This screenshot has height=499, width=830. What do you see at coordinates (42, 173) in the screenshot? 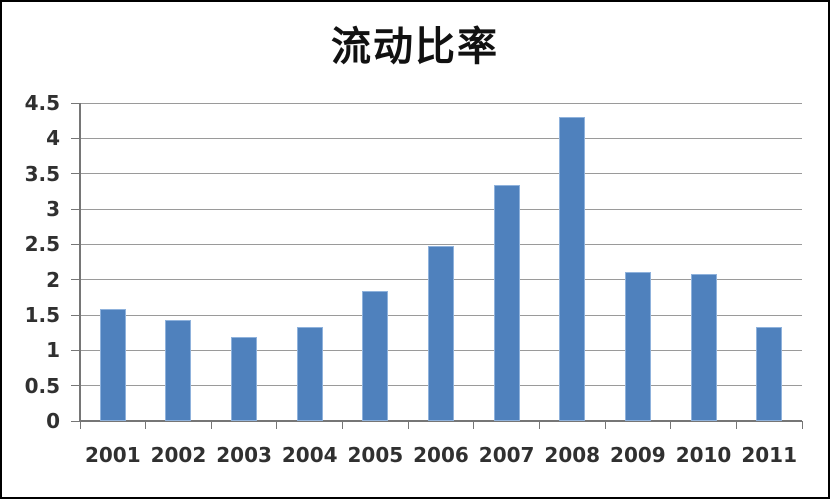
I see `y-axis-label: 3.5` at bounding box center [42, 173].